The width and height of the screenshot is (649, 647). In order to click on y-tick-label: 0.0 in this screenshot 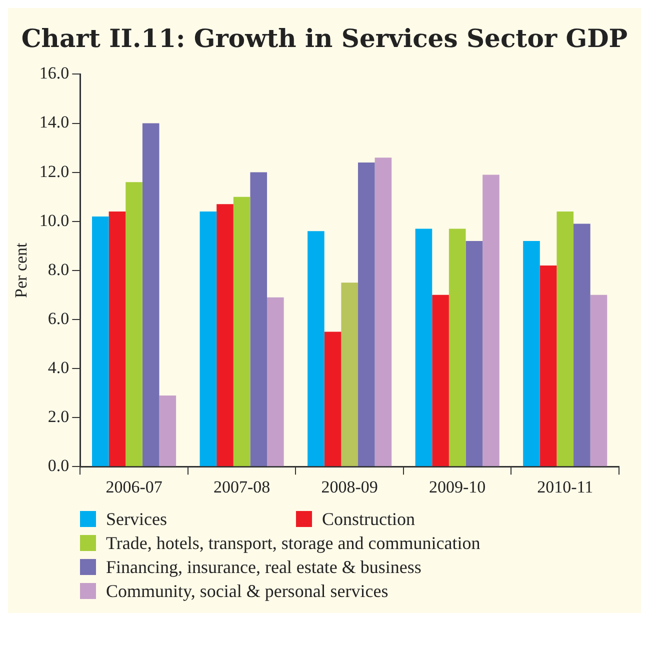, I will do `click(59, 466)`.